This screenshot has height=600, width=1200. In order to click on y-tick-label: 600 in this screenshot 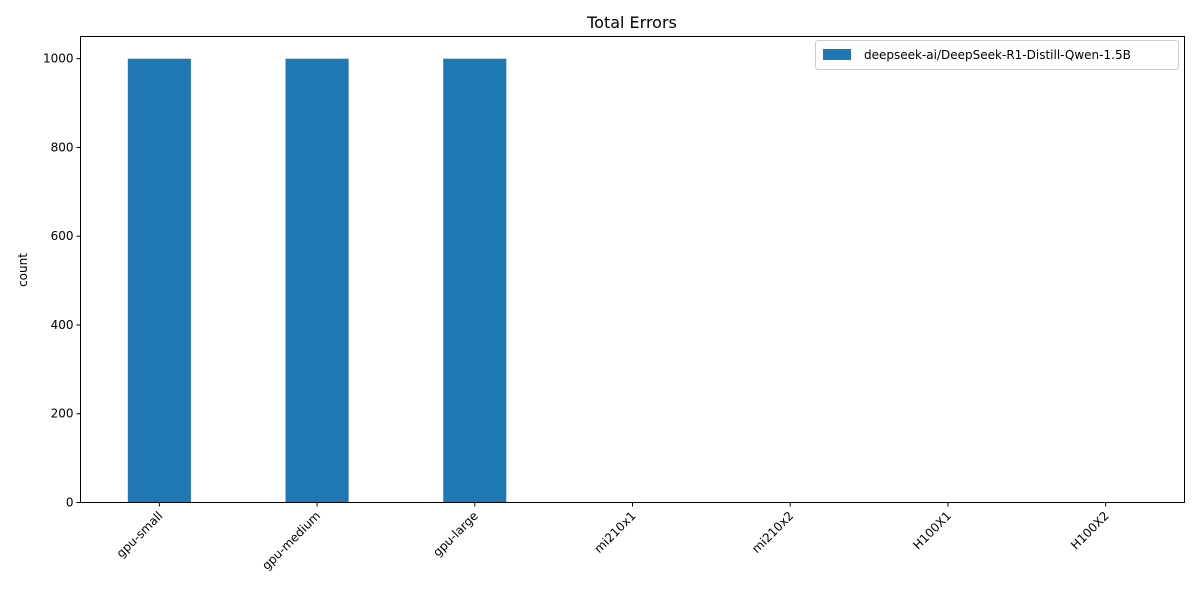, I will do `click(62, 236)`.